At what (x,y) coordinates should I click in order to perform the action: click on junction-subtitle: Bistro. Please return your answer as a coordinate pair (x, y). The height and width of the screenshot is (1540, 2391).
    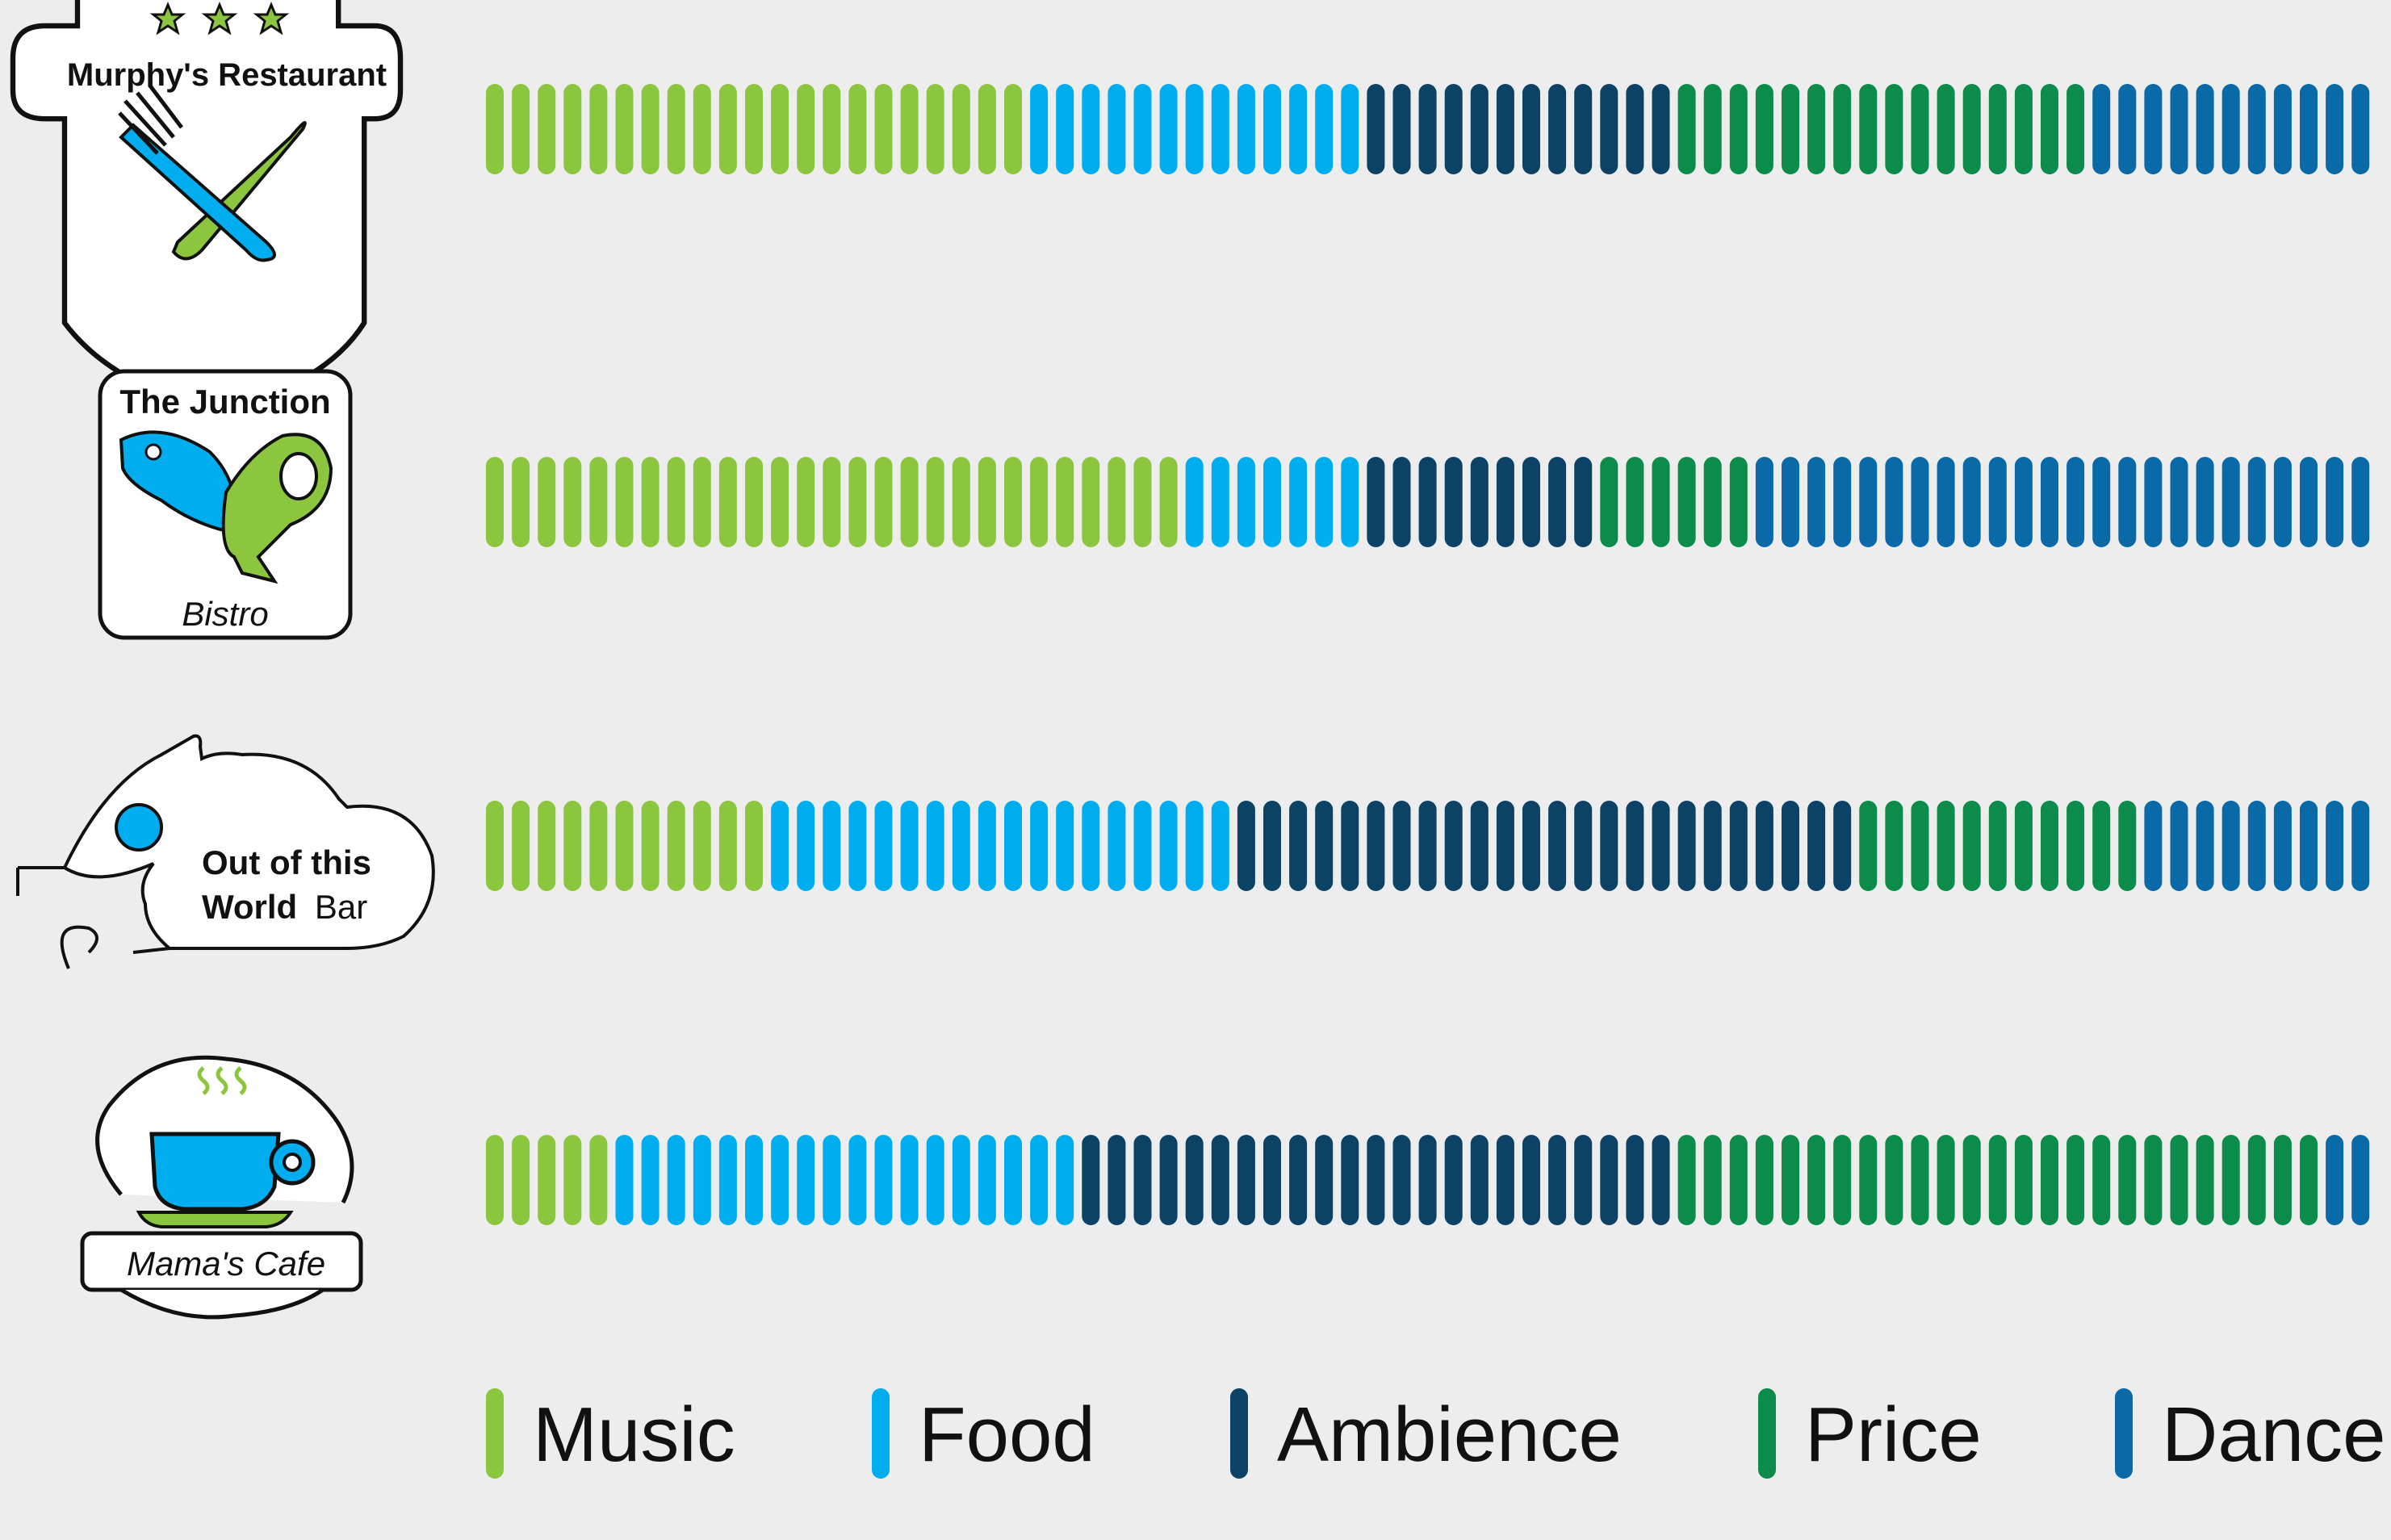
    Looking at the image, I should click on (225, 614).